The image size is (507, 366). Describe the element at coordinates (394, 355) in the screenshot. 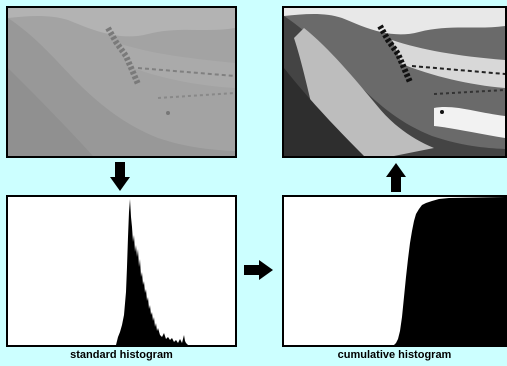

I see `cumulative-histogram-caption: cumulative histogram` at that location.